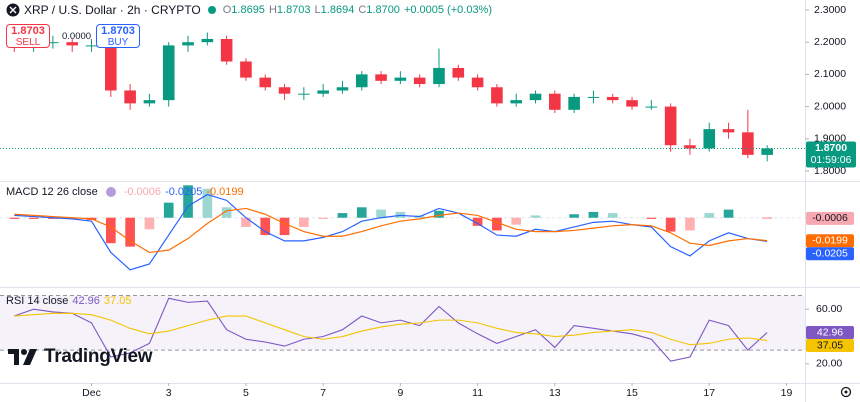  I want to click on ohlc-key: H, so click(272, 10).